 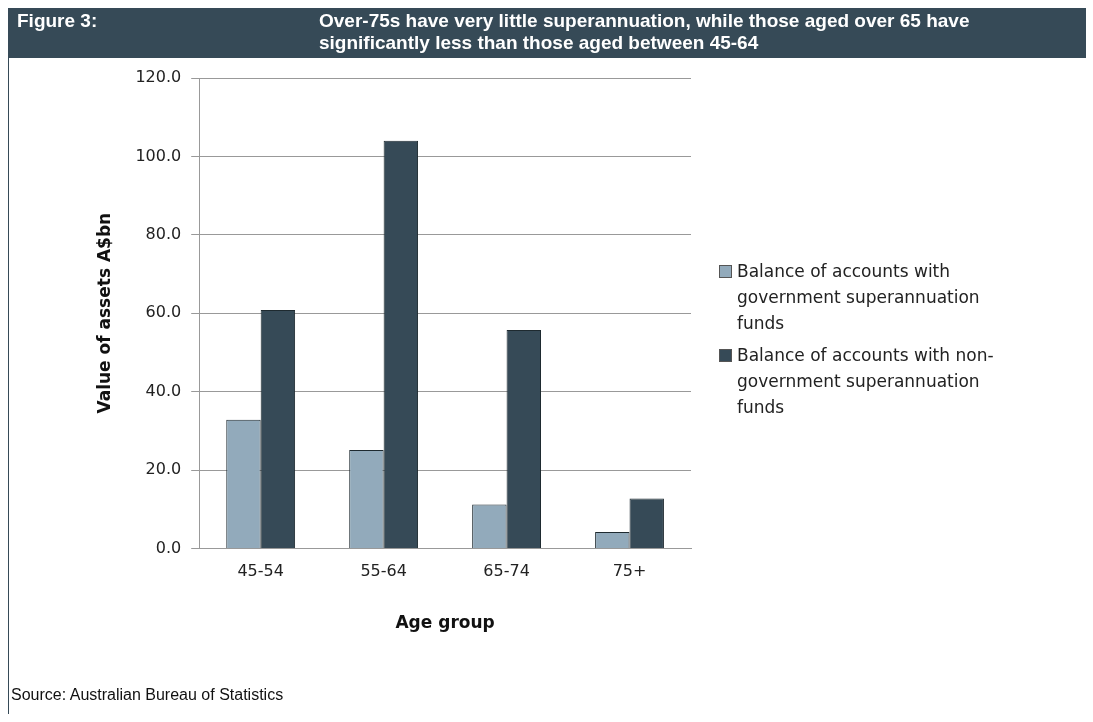 What do you see at coordinates (629, 571) in the screenshot?
I see `x-tick-label: 75+` at bounding box center [629, 571].